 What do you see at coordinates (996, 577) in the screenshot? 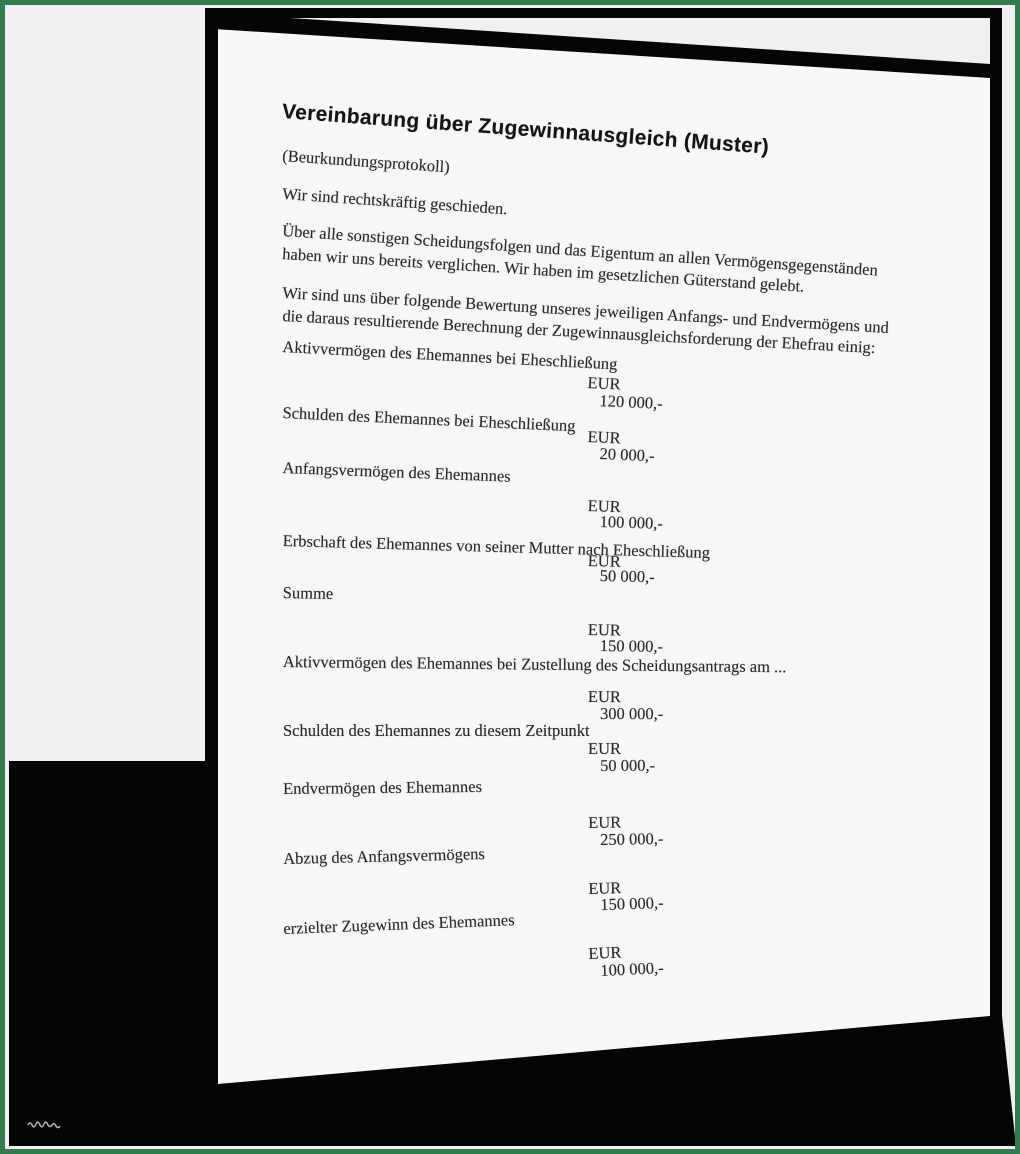
I see `backdrop-right-bar` at bounding box center [996, 577].